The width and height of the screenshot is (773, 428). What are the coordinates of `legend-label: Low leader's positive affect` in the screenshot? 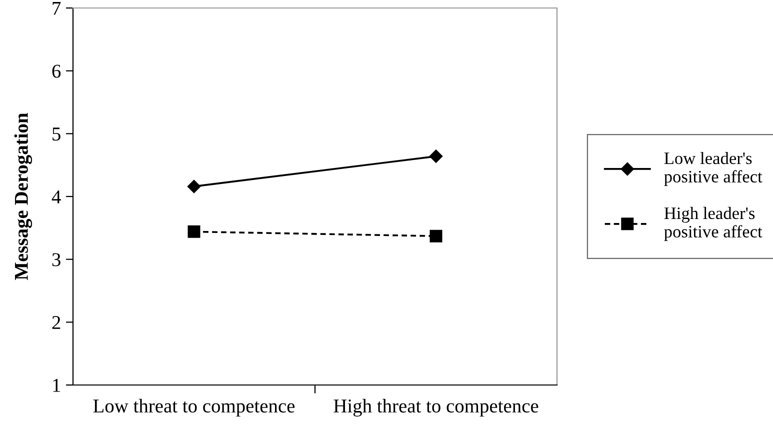 It's located at (713, 169).